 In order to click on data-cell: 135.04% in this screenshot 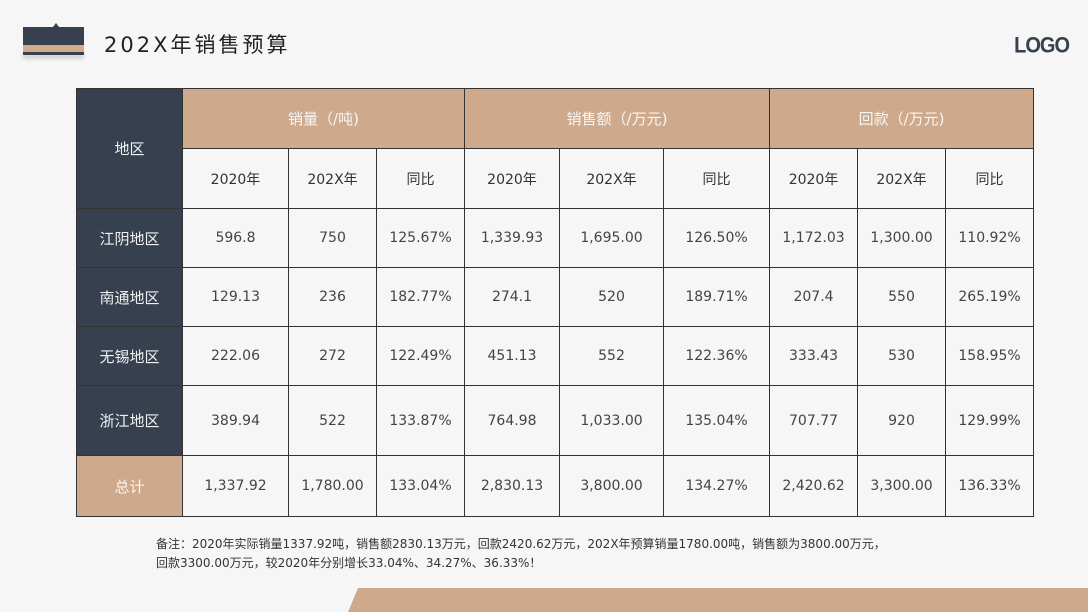, I will do `click(716, 420)`.